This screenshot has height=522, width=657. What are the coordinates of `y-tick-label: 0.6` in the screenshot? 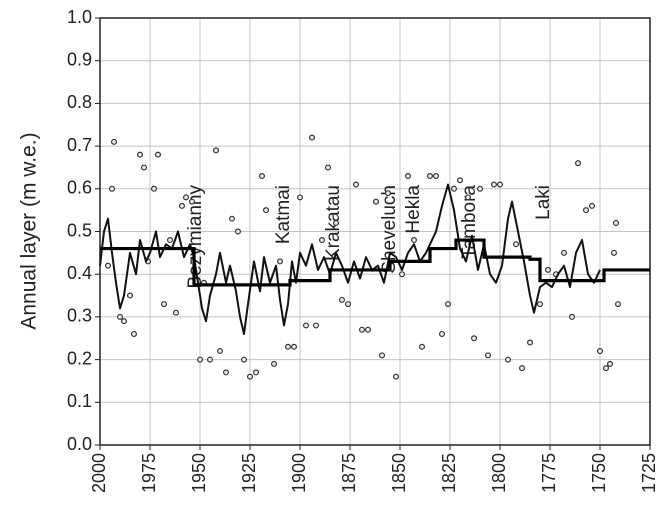 It's located at (79, 188).